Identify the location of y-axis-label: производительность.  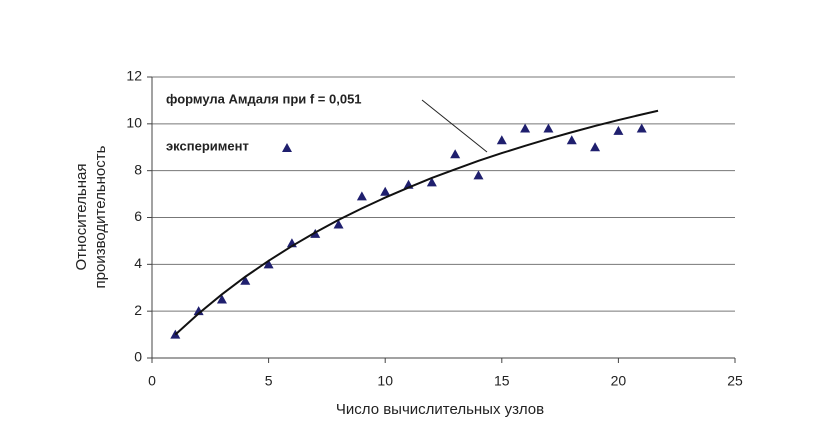
(100, 216).